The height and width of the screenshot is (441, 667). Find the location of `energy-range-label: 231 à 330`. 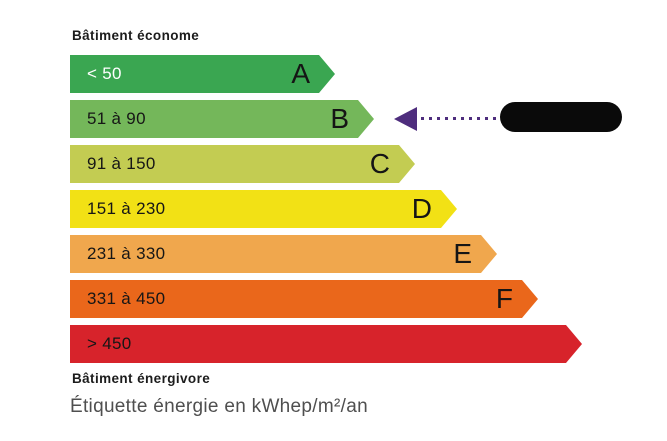

energy-range-label: 231 à 330 is located at coordinates (126, 253).